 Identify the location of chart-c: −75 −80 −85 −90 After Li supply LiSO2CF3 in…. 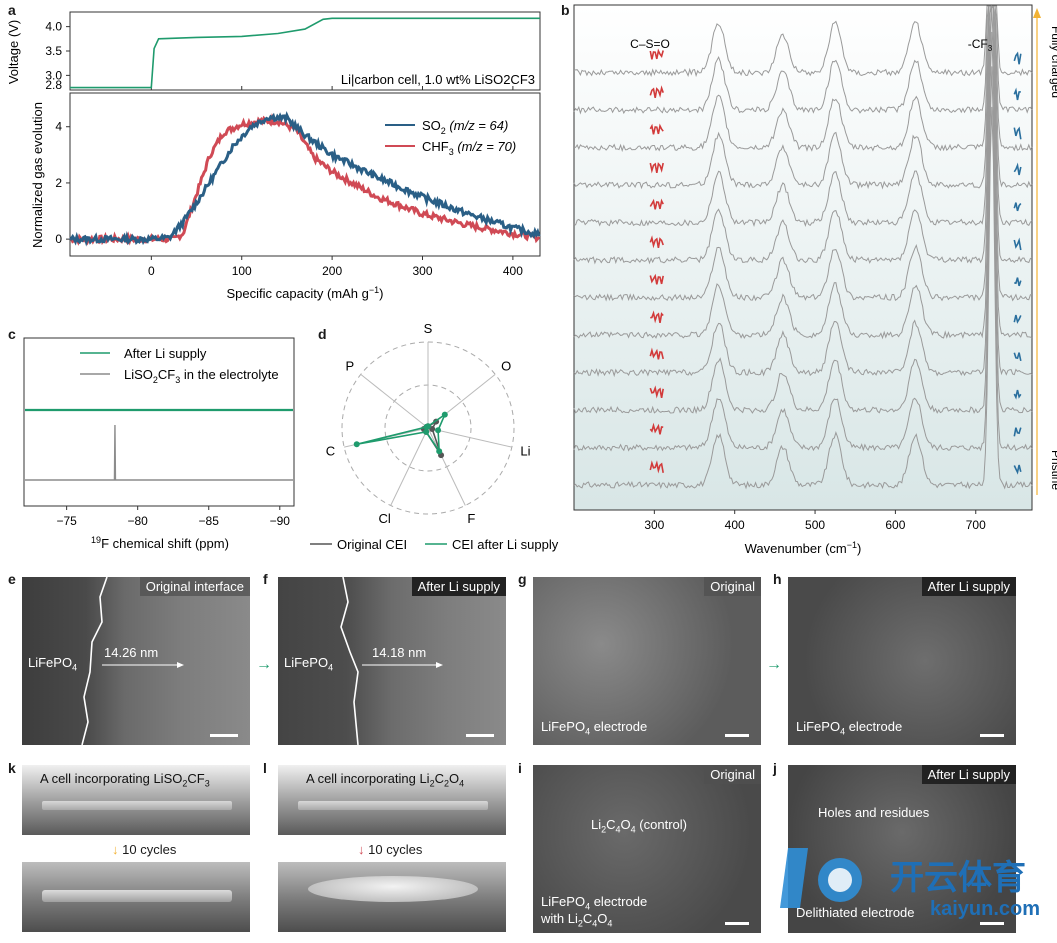
(159, 444).